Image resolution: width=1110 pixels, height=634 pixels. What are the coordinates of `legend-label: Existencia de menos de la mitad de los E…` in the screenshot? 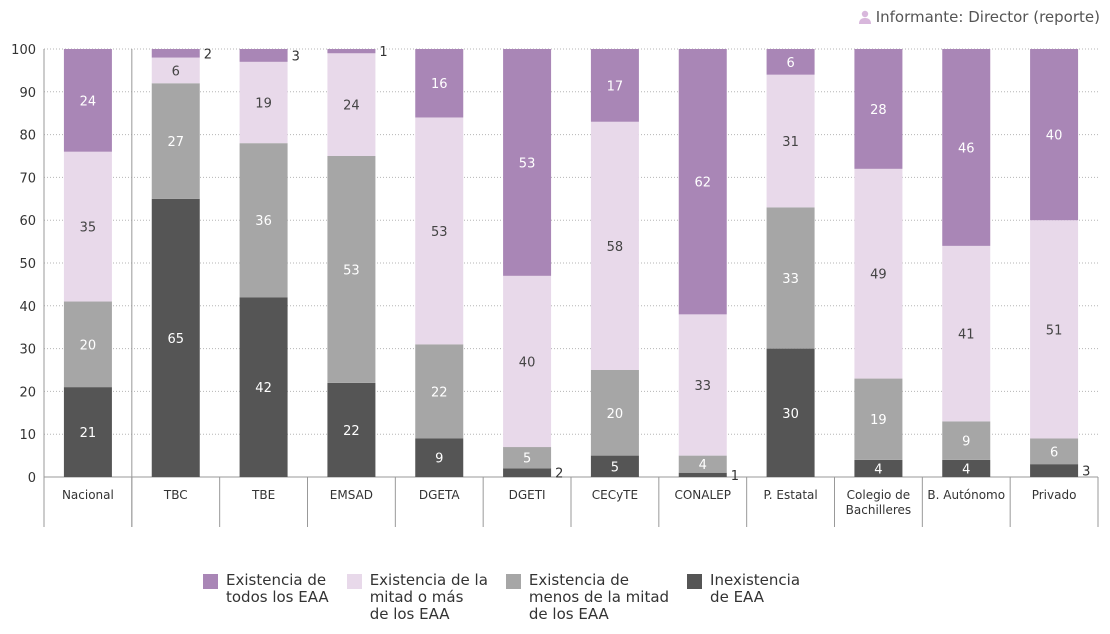 It's located at (599, 597).